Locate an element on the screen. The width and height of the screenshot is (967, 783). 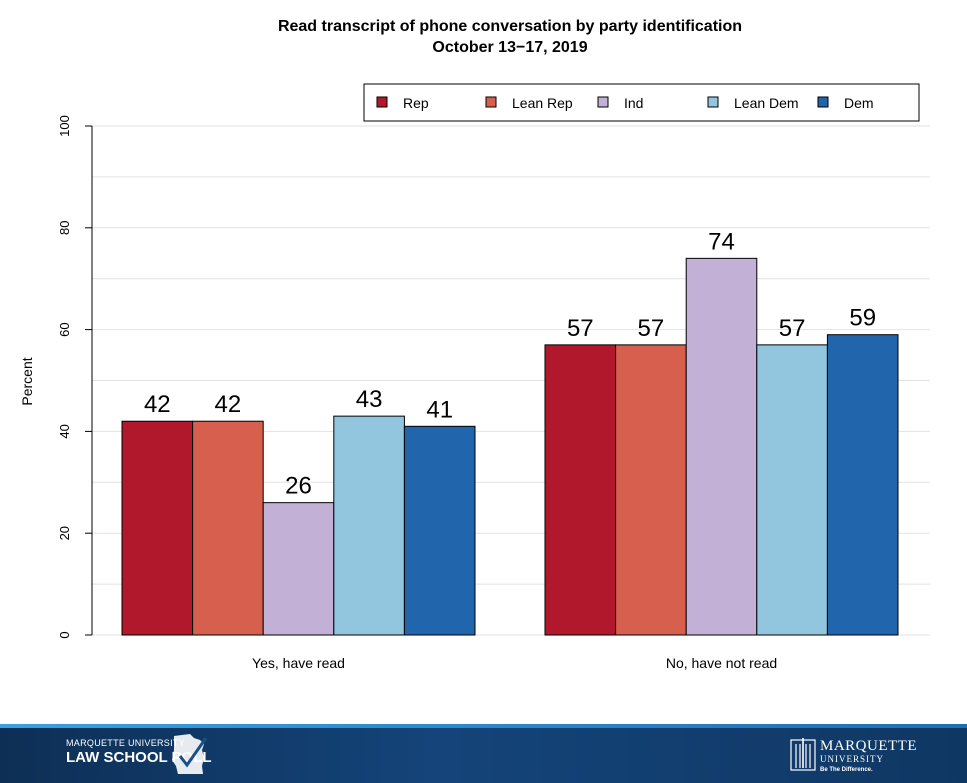
y-tick-label: 80 is located at coordinates (64, 228).